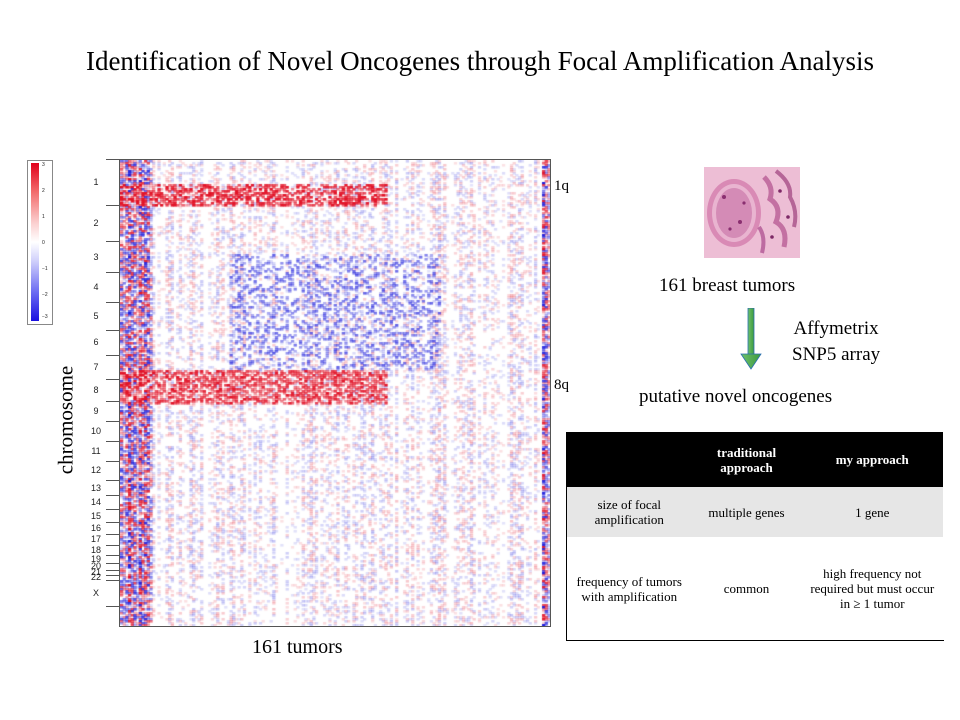  What do you see at coordinates (746, 589) in the screenshot?
I see `table-cell: common` at bounding box center [746, 589].